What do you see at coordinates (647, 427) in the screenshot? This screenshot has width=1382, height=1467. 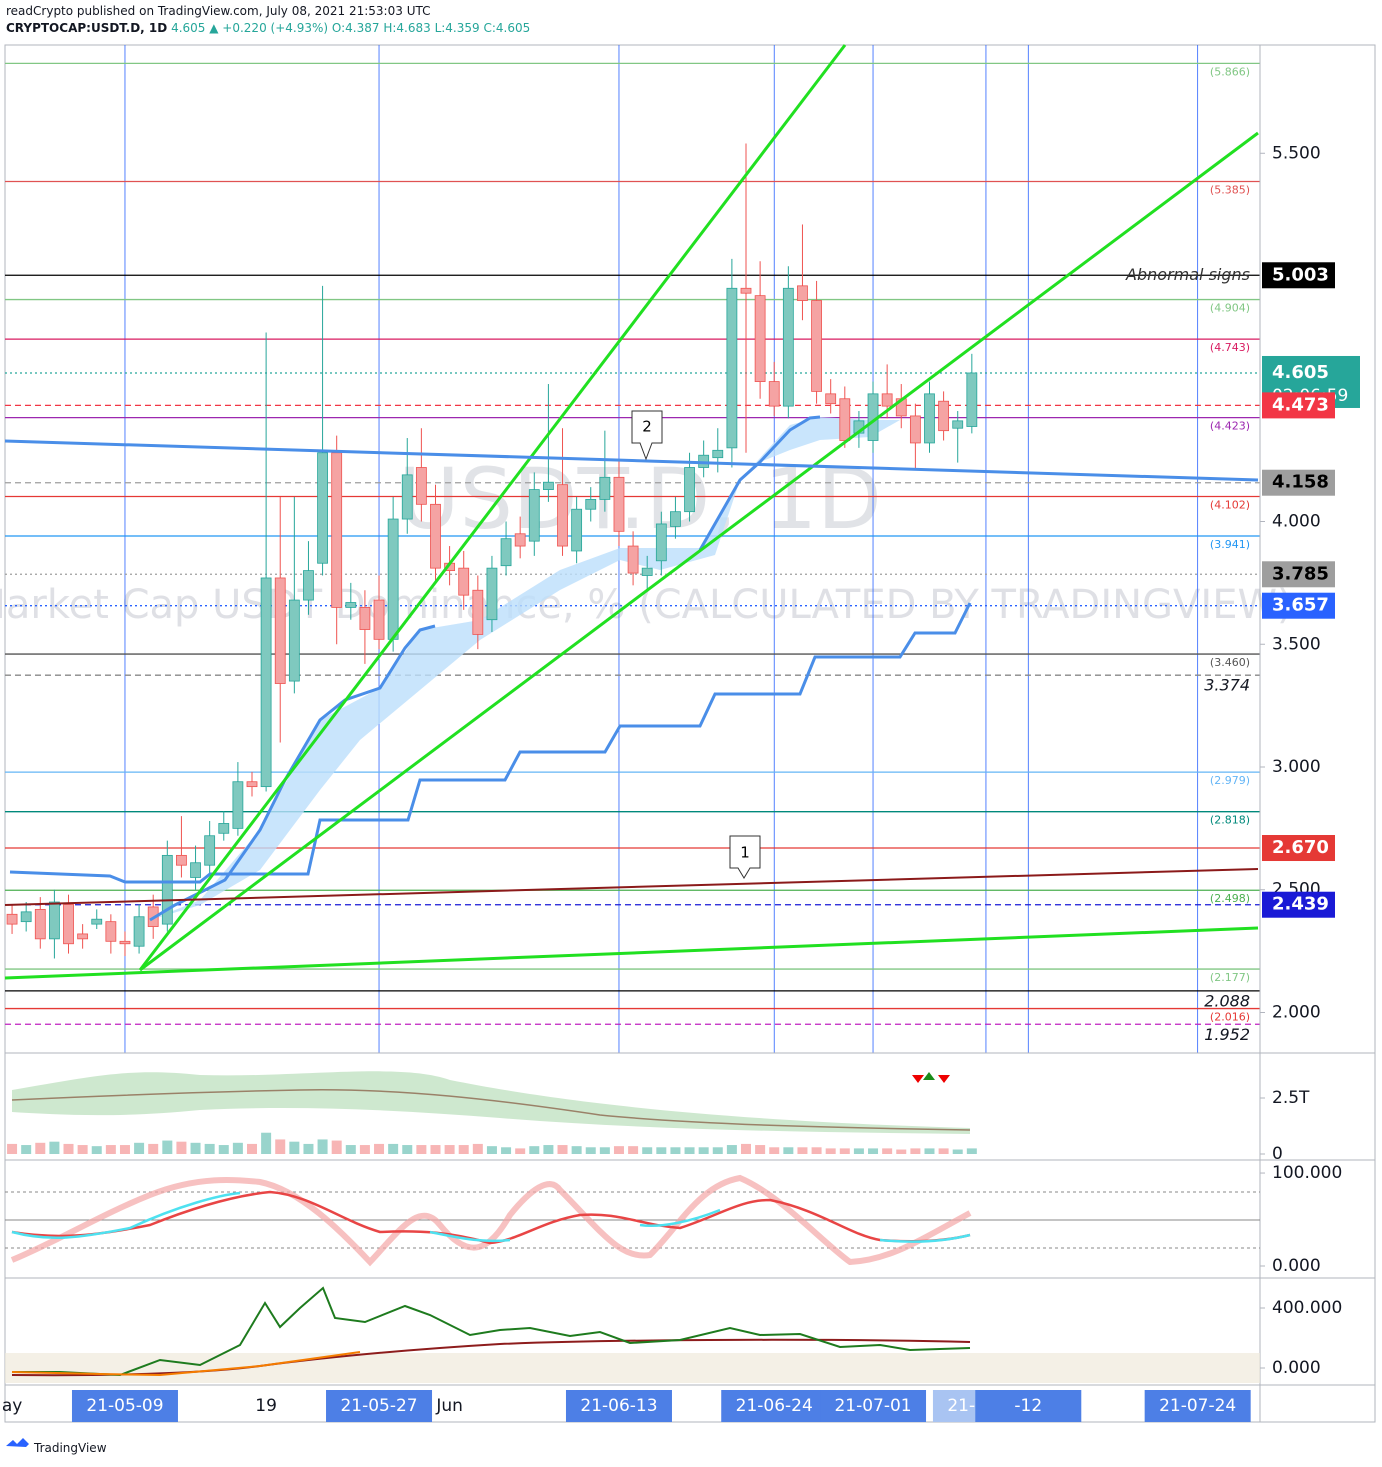 I see `callout-label: 2` at bounding box center [647, 427].